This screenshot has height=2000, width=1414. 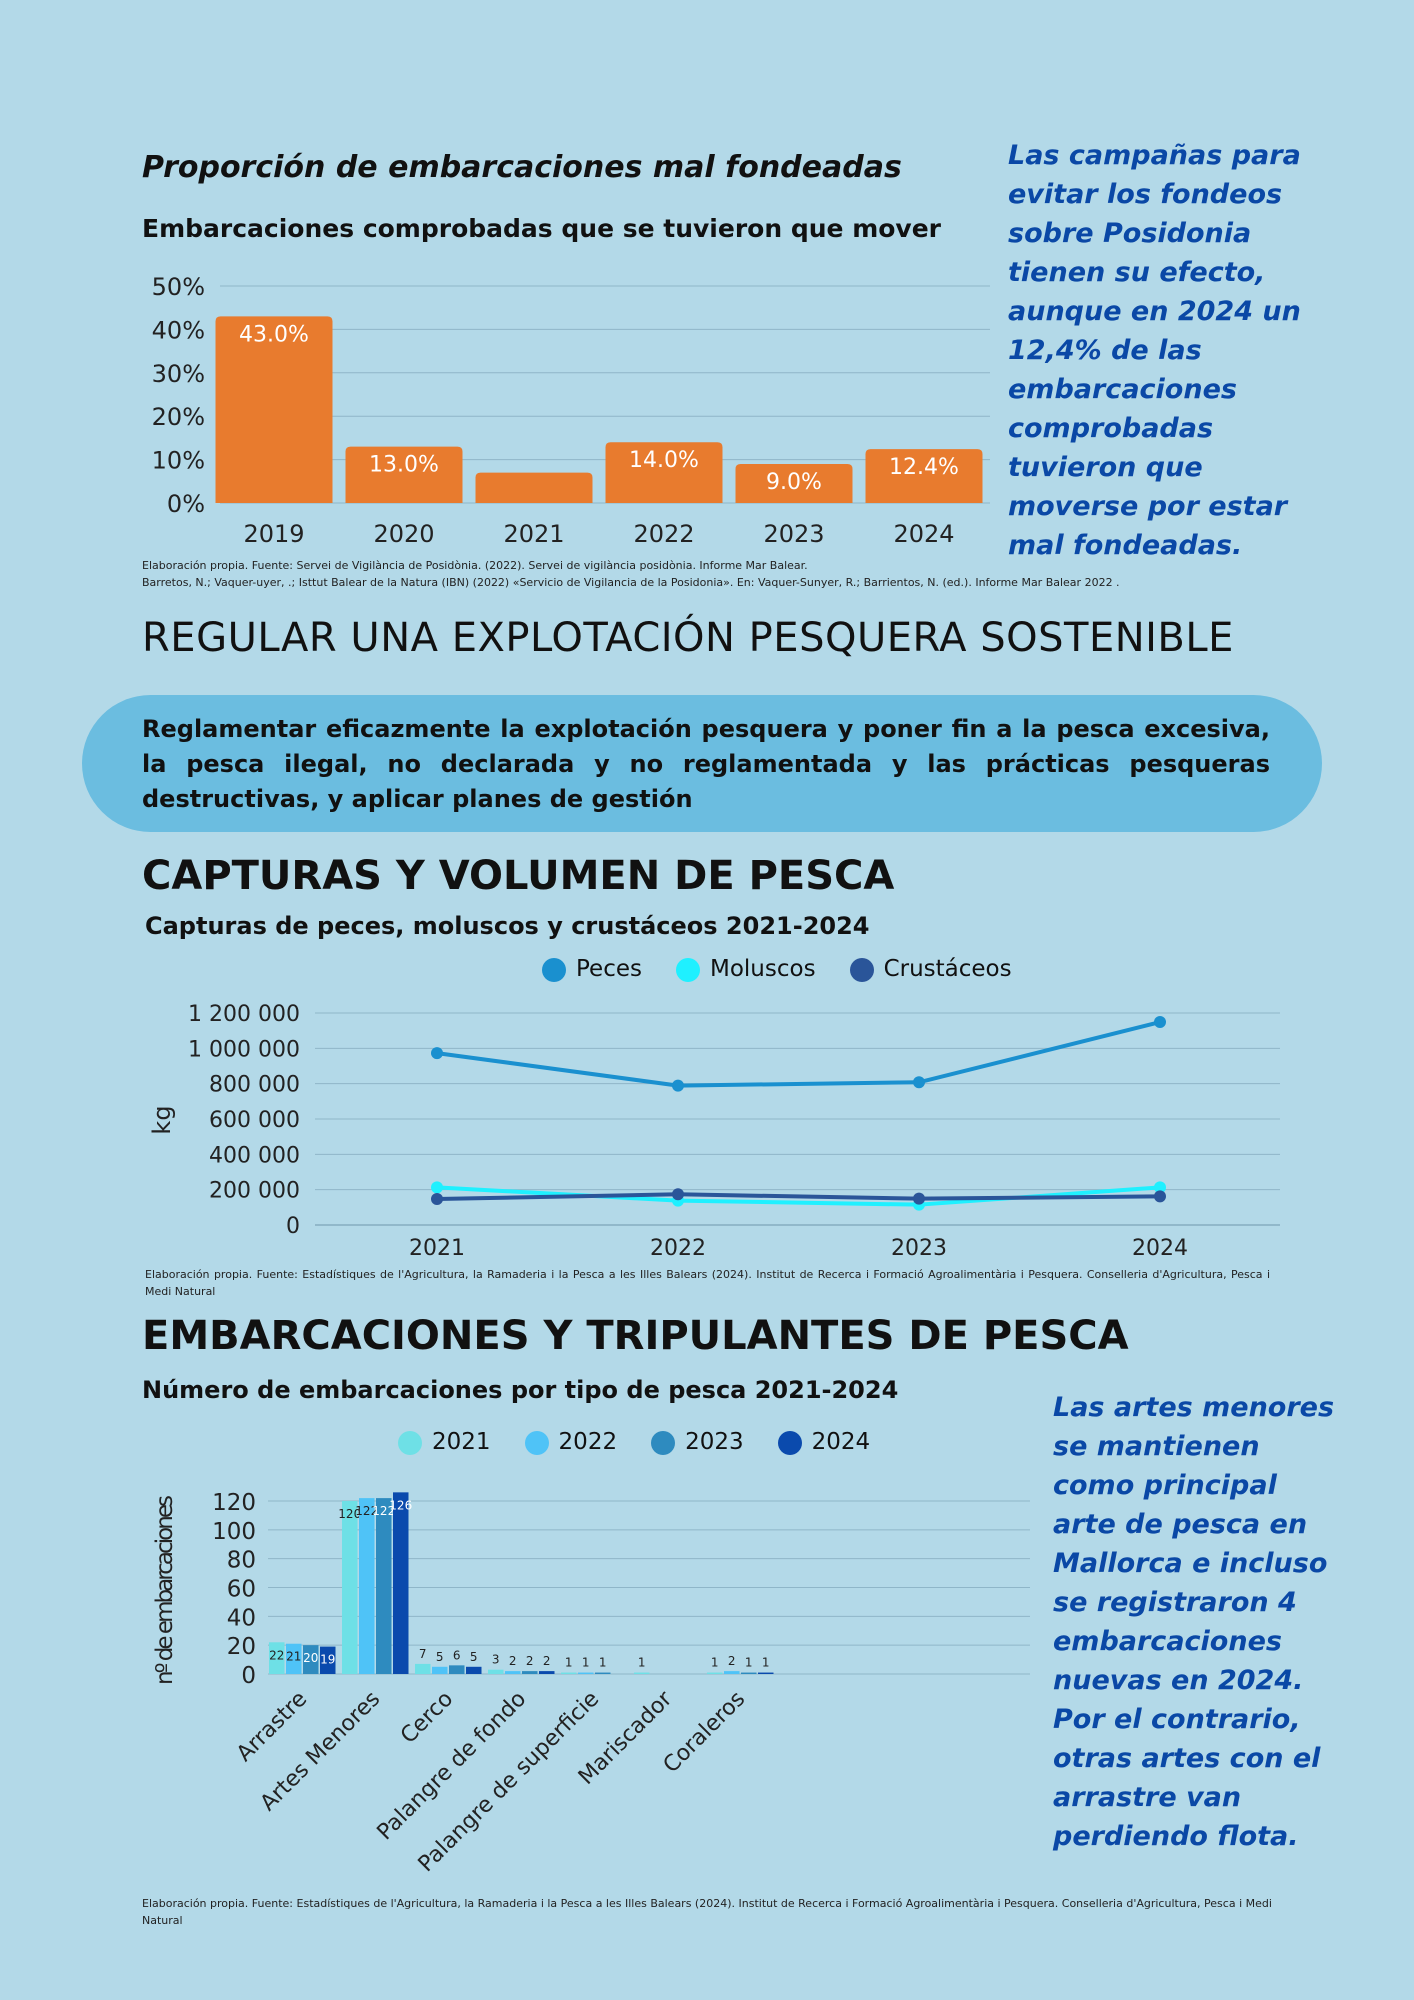 I want to click on data-label: 126, so click(x=400, y=1505).